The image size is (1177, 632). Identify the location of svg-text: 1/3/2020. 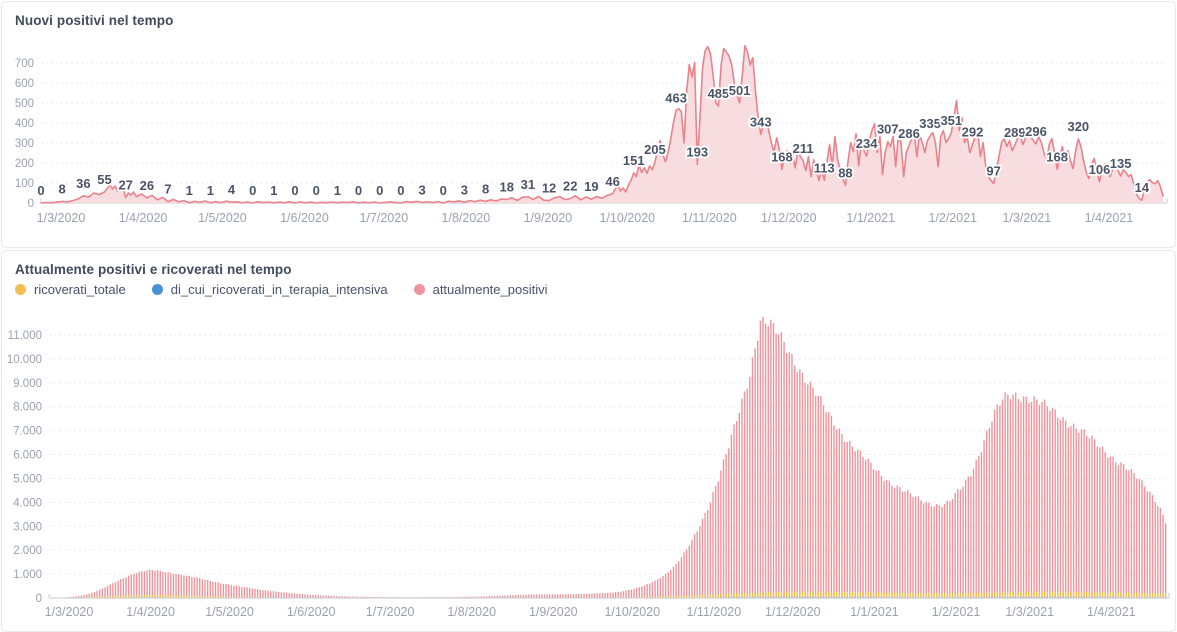
(69, 612).